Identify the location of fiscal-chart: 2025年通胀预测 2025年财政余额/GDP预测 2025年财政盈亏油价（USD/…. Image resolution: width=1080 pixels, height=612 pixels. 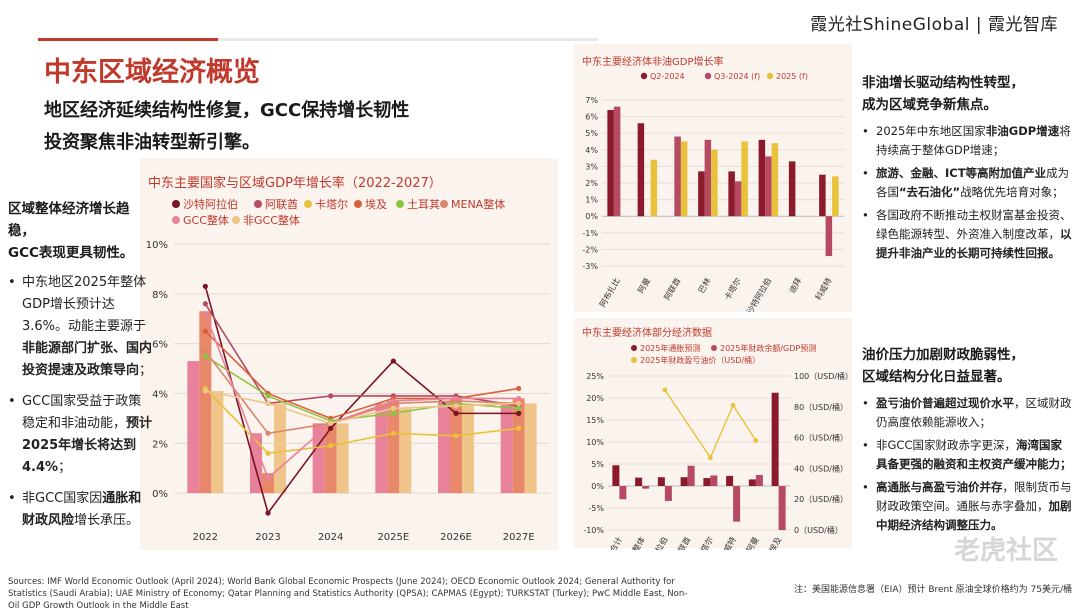
(717, 447).